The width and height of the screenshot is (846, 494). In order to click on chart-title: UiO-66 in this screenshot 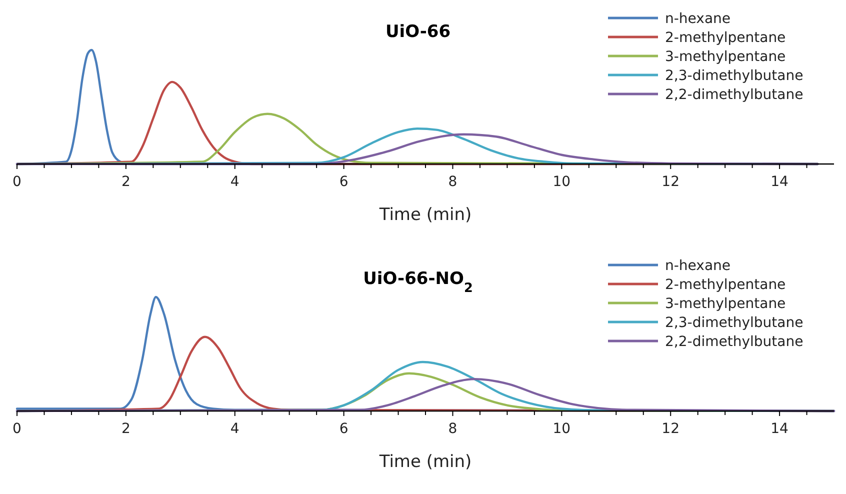, I will do `click(418, 32)`.